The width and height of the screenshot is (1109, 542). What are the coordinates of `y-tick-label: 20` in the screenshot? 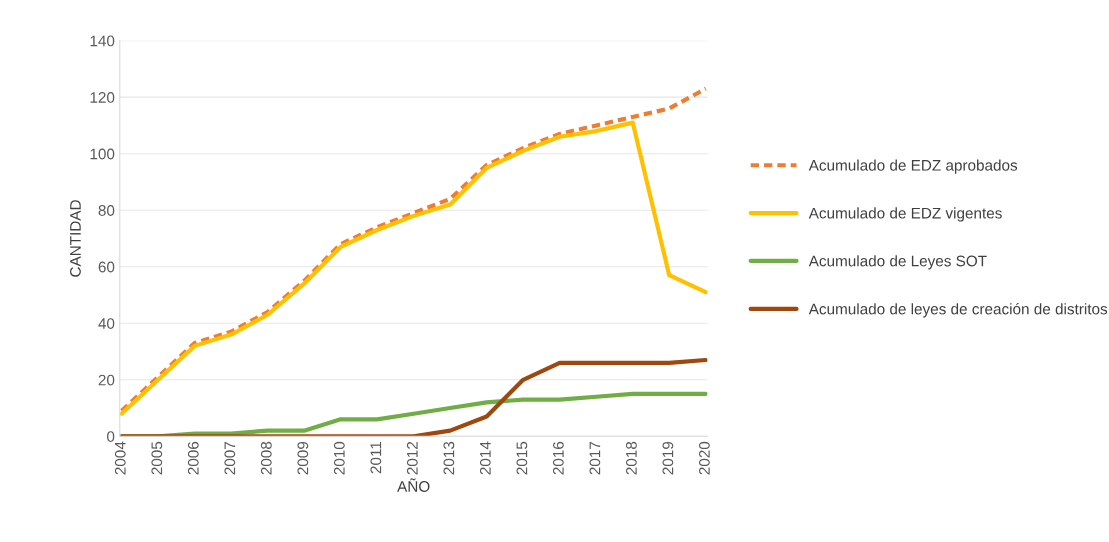 It's located at (106, 380).